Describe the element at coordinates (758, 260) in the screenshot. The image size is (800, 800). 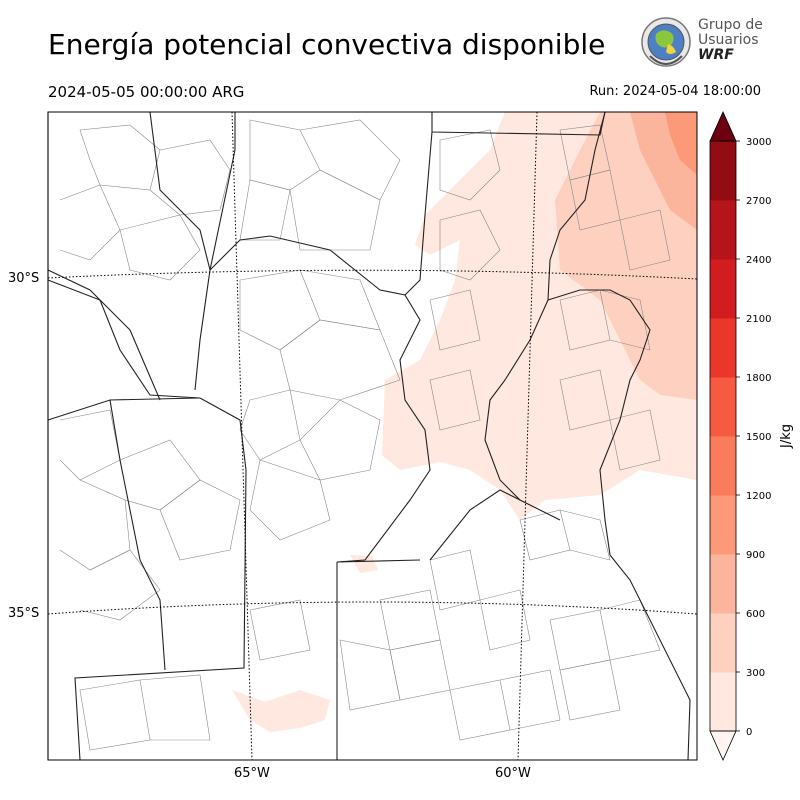
I see `colorbar-tick-label: 2400` at that location.